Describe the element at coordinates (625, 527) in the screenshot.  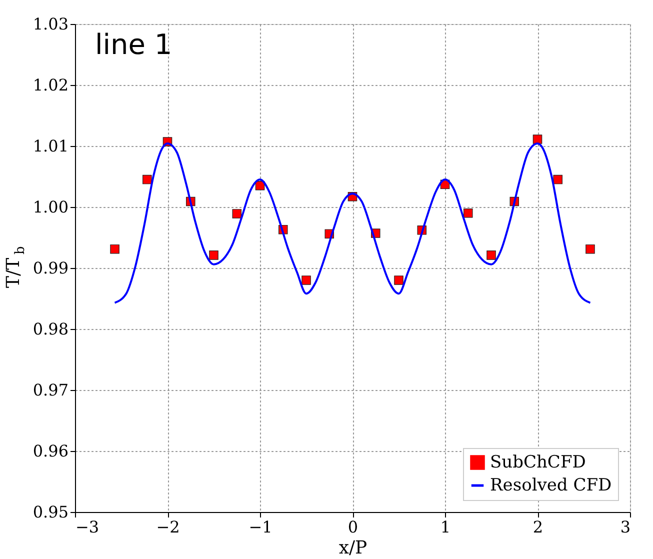
I see `x-tick-label: 3` at that location.